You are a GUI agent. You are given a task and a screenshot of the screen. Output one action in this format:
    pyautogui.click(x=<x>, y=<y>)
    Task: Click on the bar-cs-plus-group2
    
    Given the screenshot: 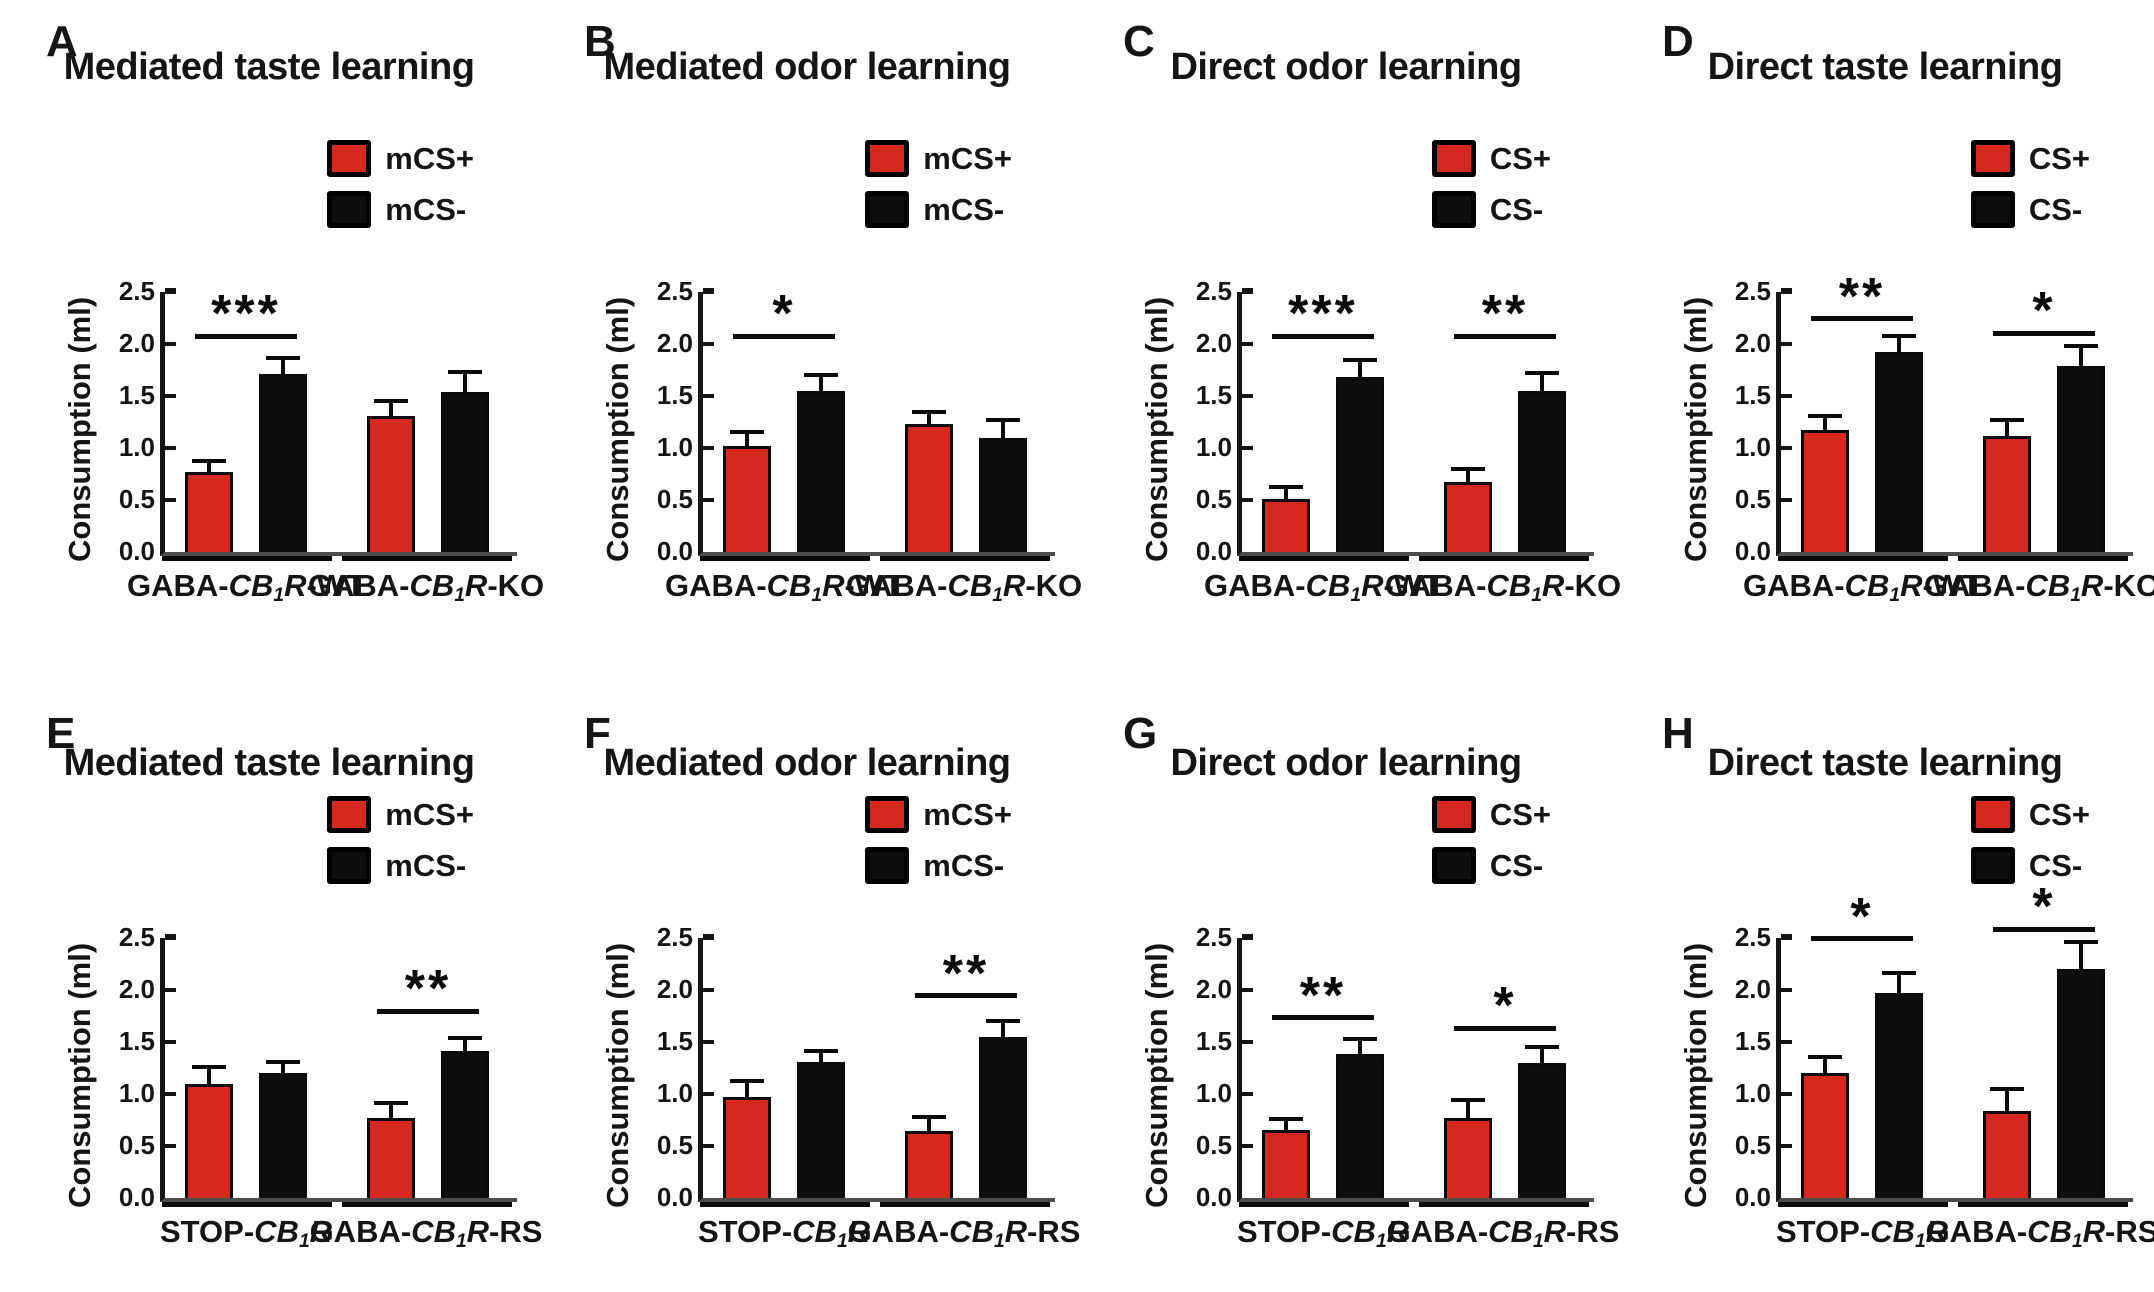 What is the action you would take?
    pyautogui.click(x=929, y=488)
    